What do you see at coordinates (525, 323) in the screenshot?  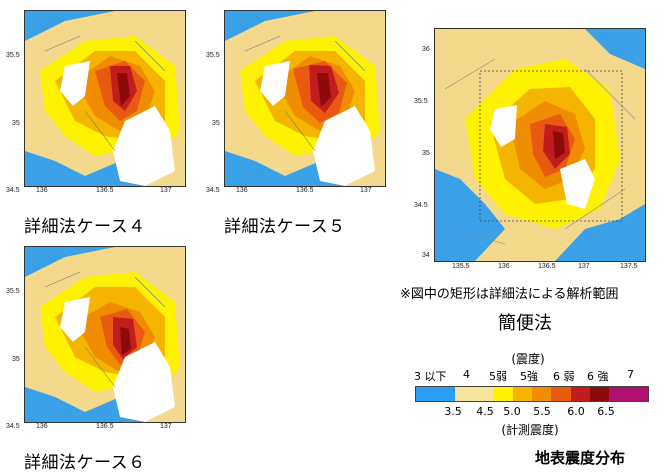 I see `map-caption-simple: 簡便法` at bounding box center [525, 323].